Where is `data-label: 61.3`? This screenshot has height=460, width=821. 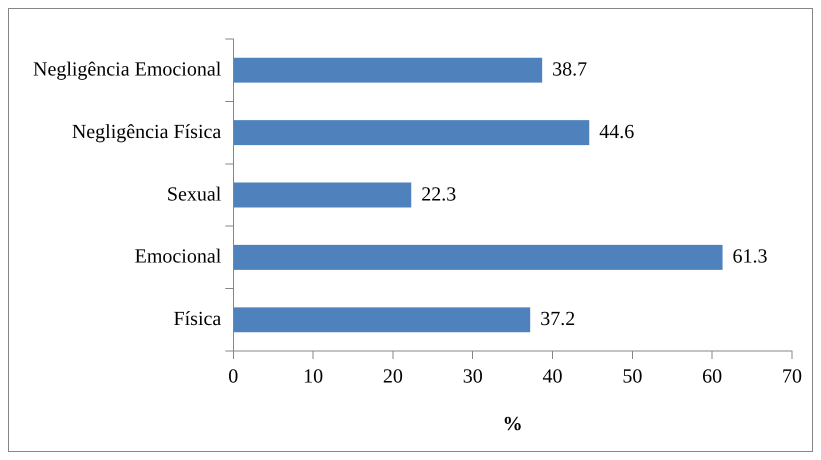 data-label: 61.3 is located at coordinates (750, 257).